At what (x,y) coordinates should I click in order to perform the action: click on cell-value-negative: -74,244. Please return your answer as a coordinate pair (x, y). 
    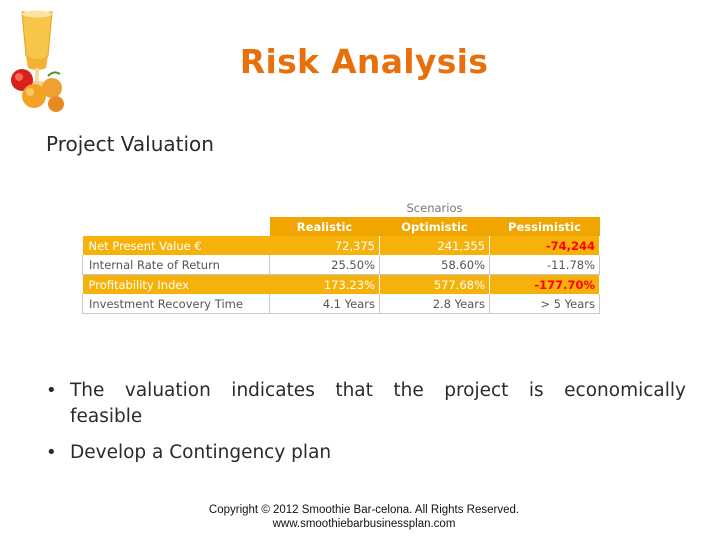
    Looking at the image, I should click on (544, 245).